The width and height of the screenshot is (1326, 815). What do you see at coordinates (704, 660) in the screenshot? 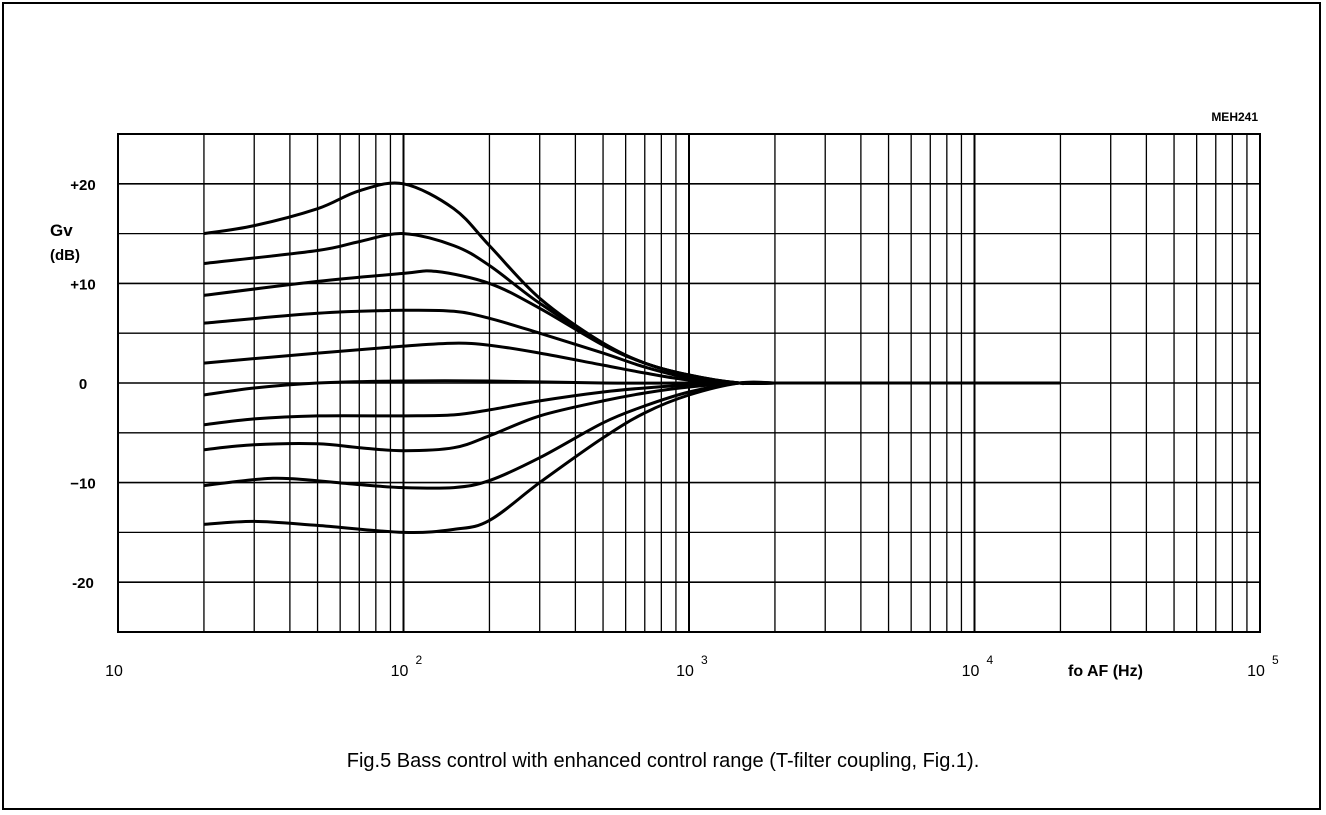
I see `x-tick-exponent: 3` at bounding box center [704, 660].